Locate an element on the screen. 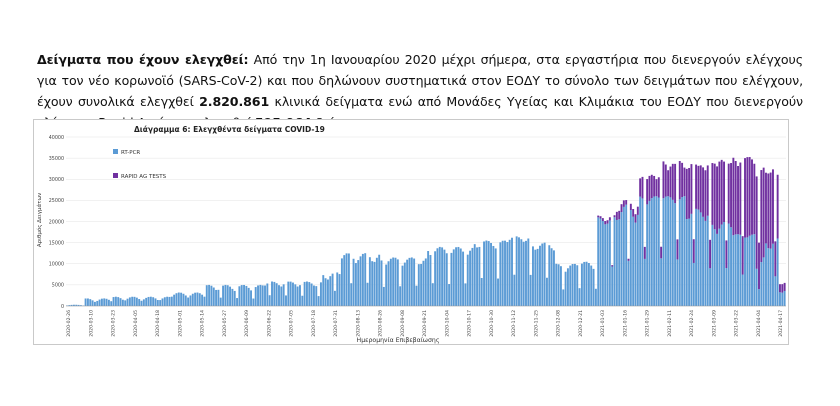 Image resolution: width=840 pixels, height=406 pixels. y-tick-label: 30000 is located at coordinates (56, 180).